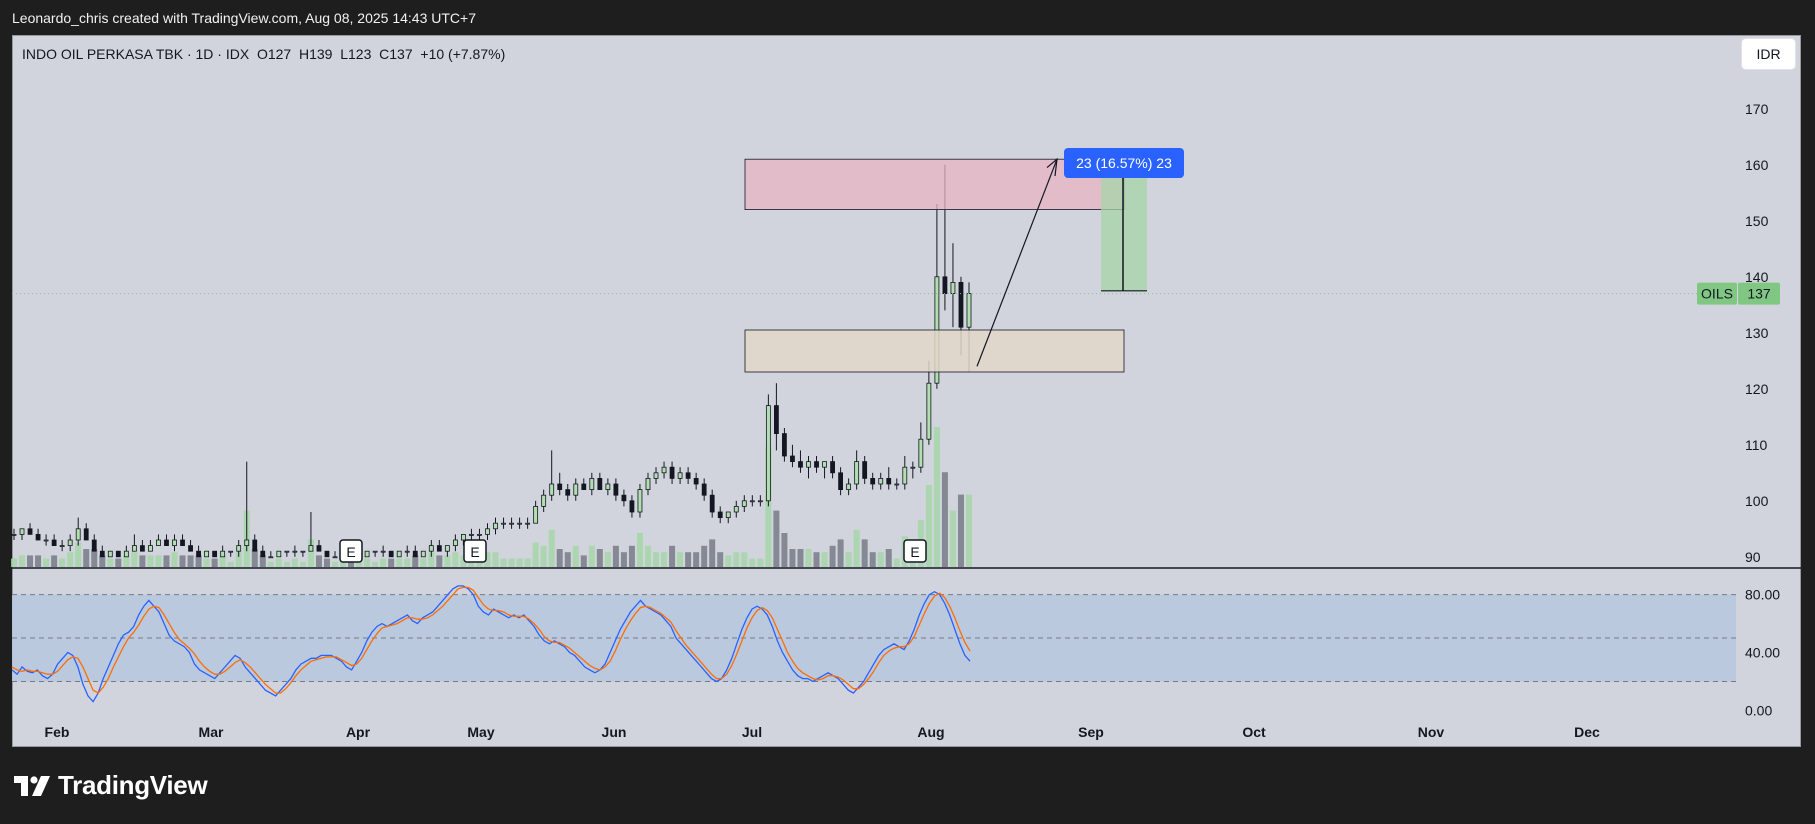 The height and width of the screenshot is (824, 1815). I want to click on price-tick-label-3: 150, so click(1757, 221).